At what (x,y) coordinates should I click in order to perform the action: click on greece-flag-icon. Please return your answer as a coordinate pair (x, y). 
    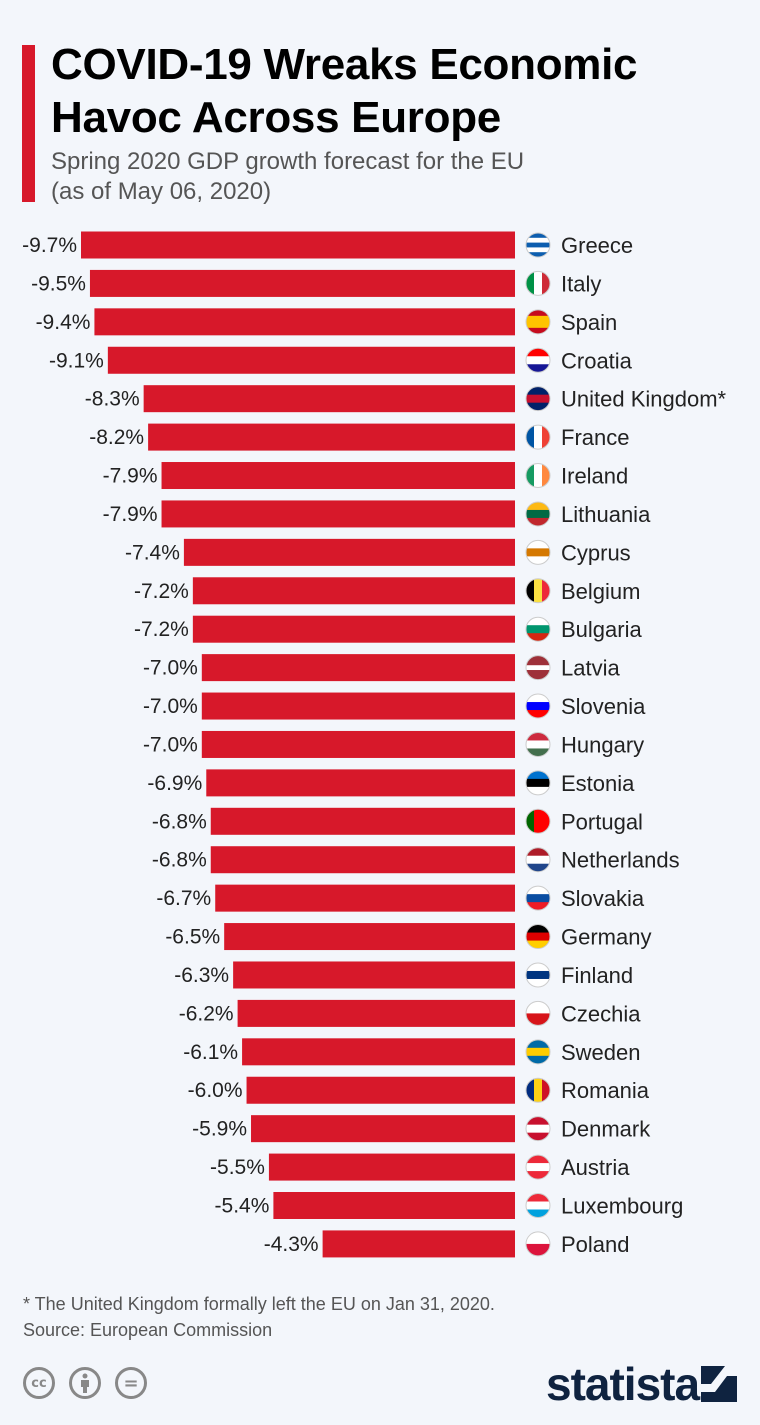
    Looking at the image, I should click on (538, 245).